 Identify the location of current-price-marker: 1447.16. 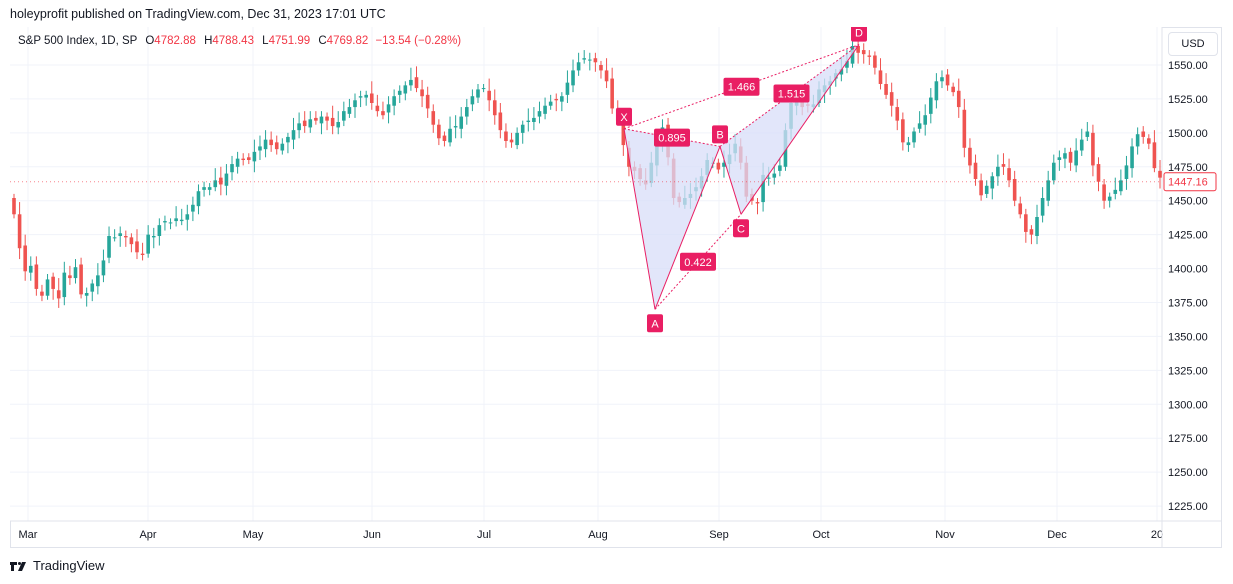
(613, 182).